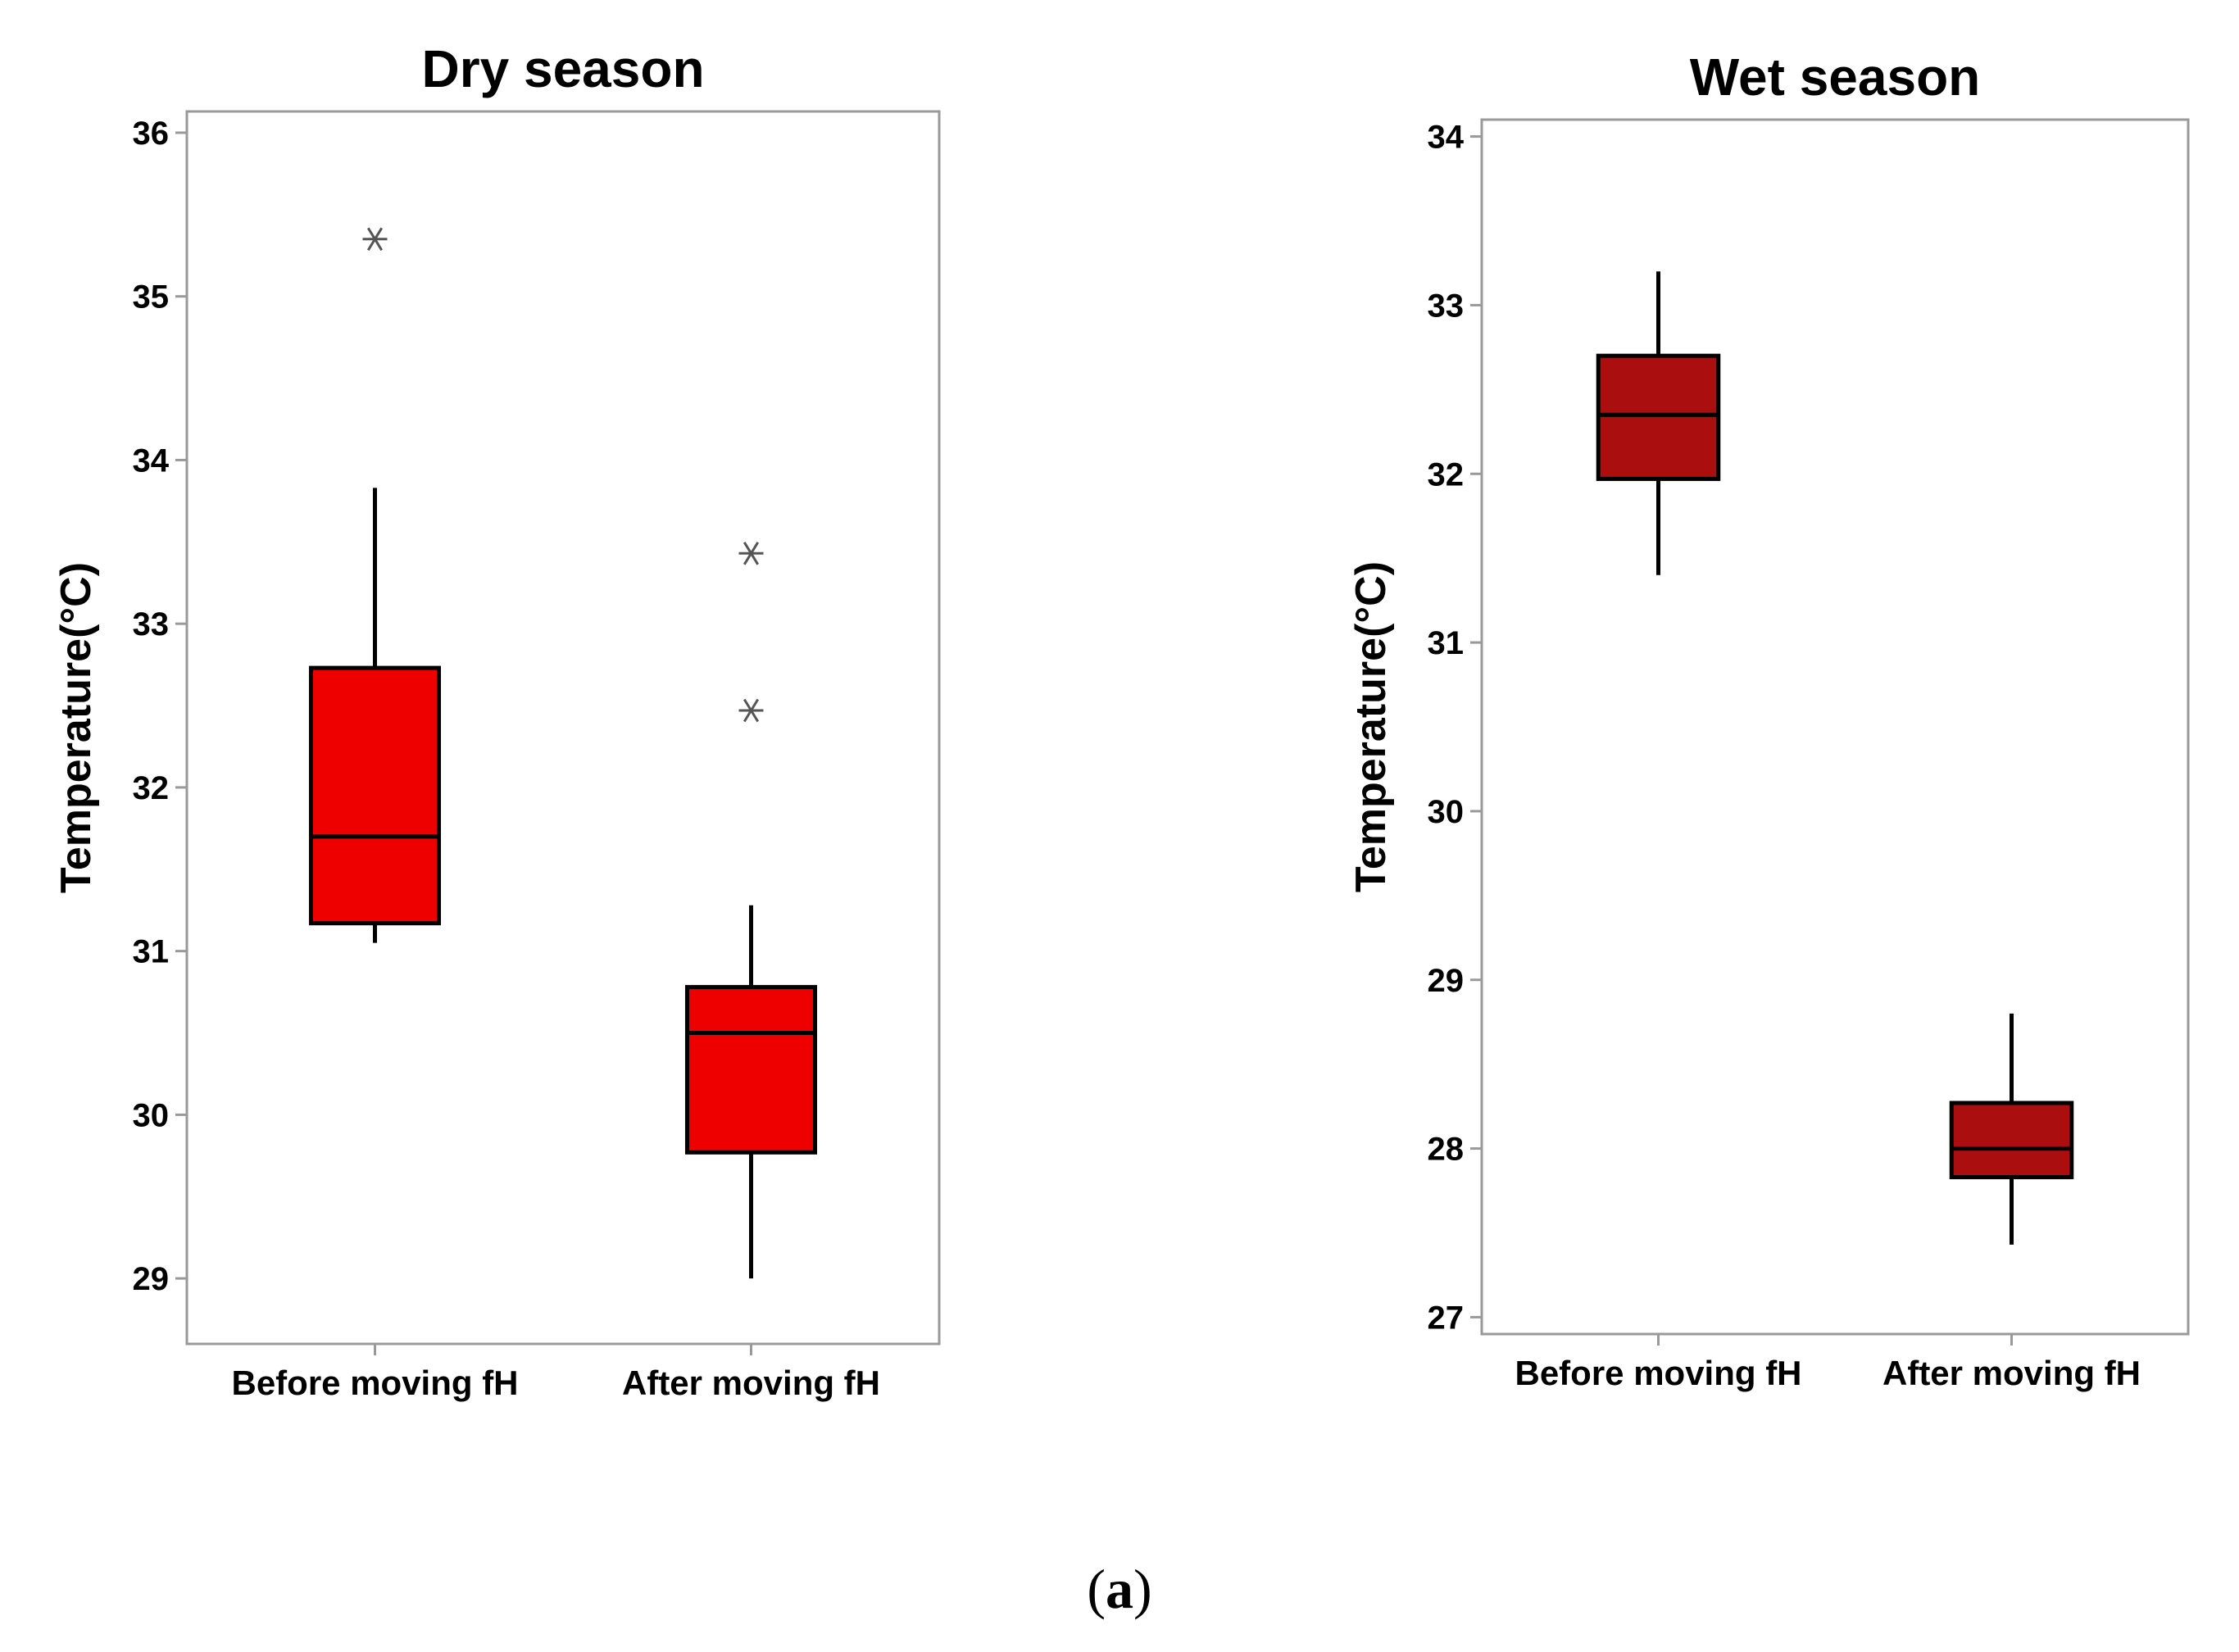 The image size is (2239, 1652). Describe the element at coordinates (751, 1383) in the screenshot. I see `dry-x-tick-label-after-moving-fh: After moving fH` at that location.